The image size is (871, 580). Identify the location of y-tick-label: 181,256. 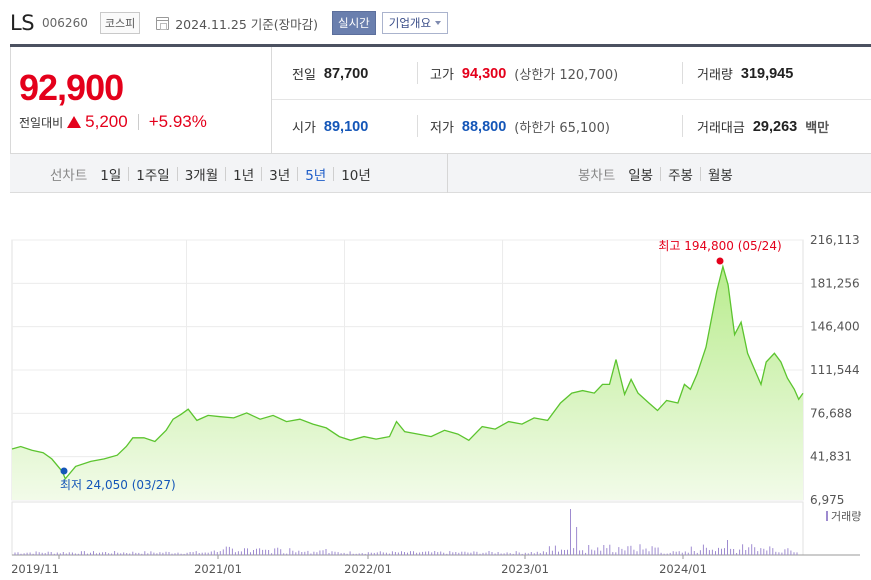
(835, 283).